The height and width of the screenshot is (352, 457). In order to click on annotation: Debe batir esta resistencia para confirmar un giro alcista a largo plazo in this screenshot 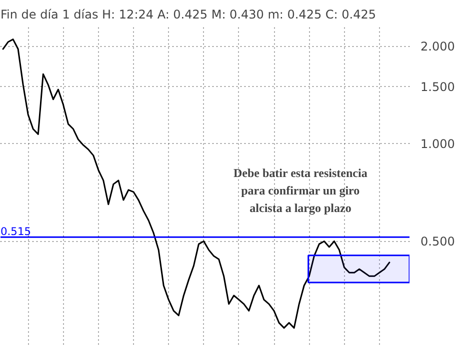, I will do `click(300, 191)`.